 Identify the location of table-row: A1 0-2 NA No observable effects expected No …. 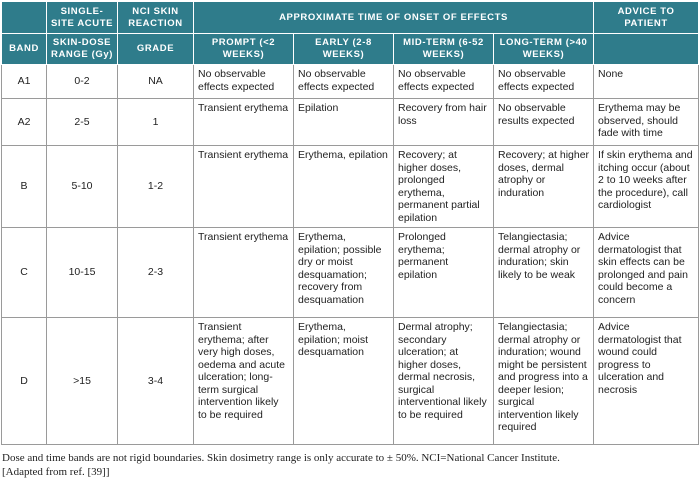
(350, 81).